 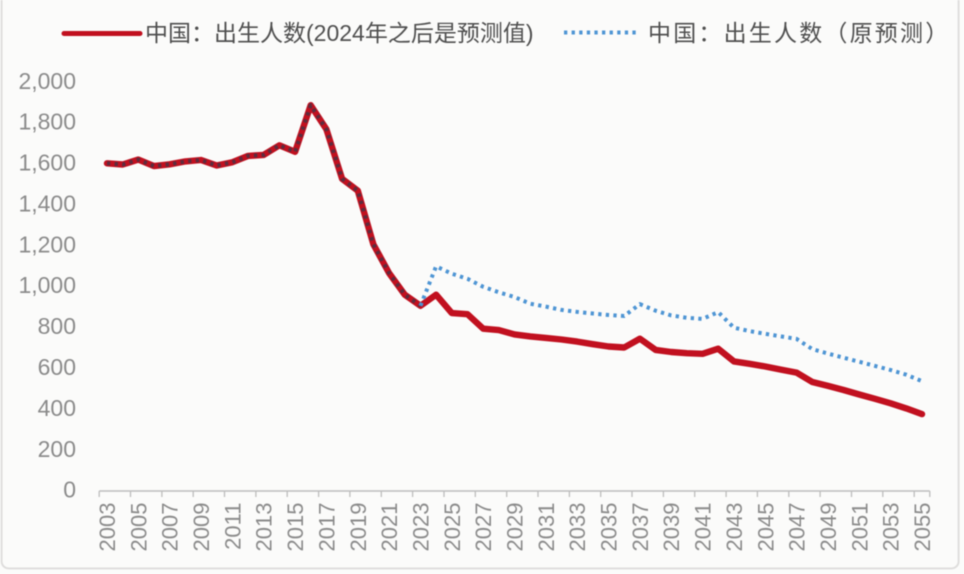 What do you see at coordinates (640, 527) in the screenshot?
I see `svg-text: 2037` at bounding box center [640, 527].